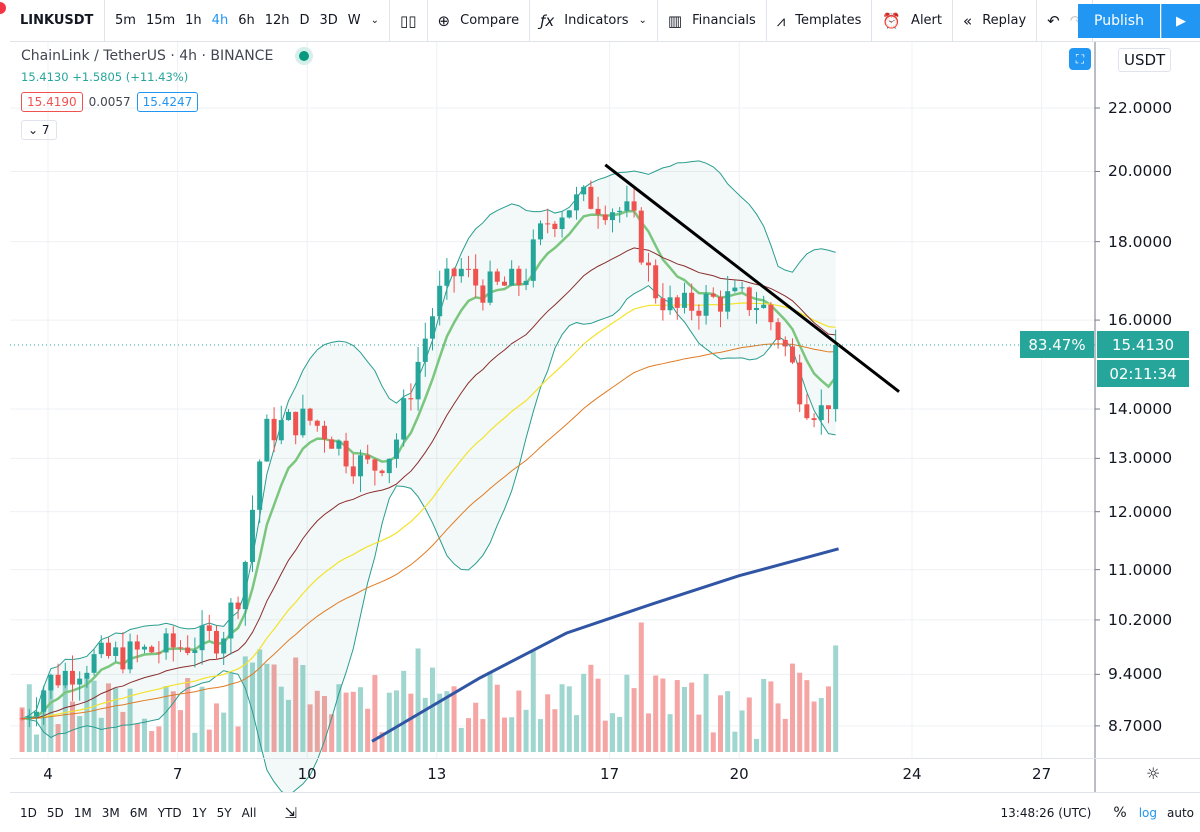 The height and width of the screenshot is (832, 1200). Describe the element at coordinates (409, 20) in the screenshot. I see `chart-type-button: ▯▯` at that location.